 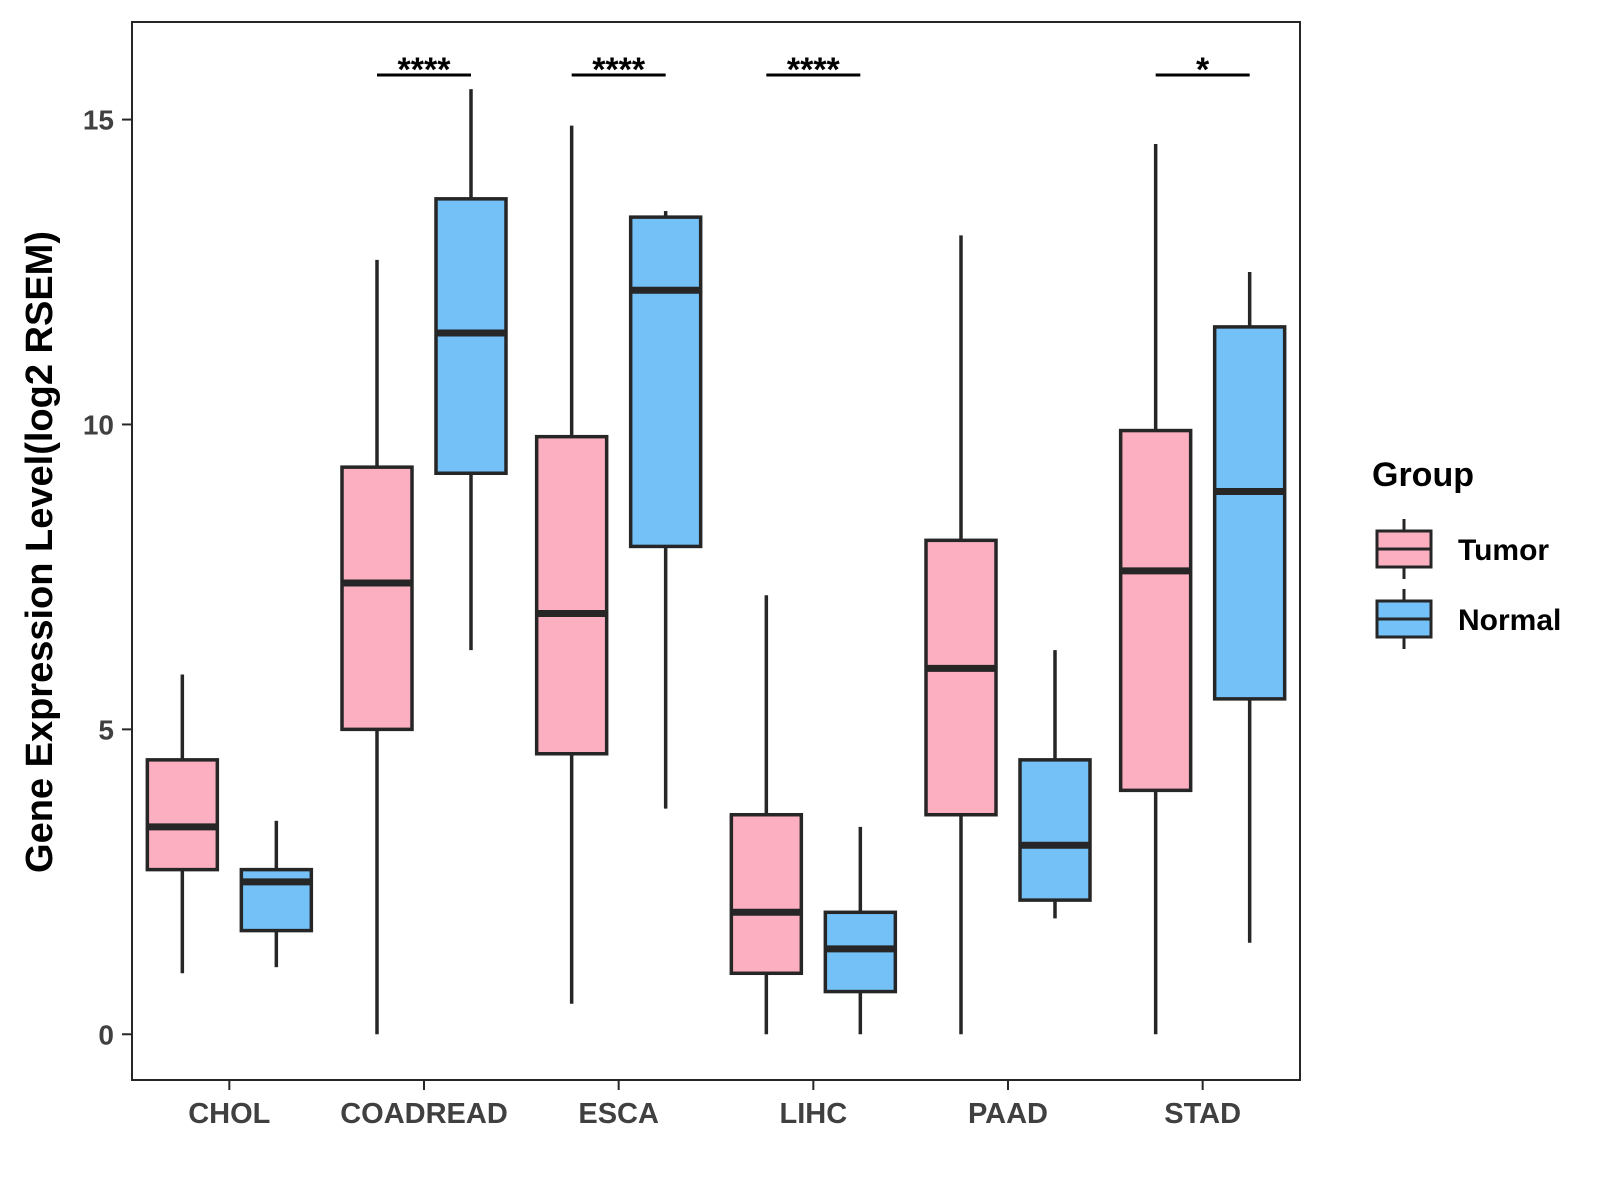 What do you see at coordinates (276, 894) in the screenshot?
I see `box-normal-chol` at bounding box center [276, 894].